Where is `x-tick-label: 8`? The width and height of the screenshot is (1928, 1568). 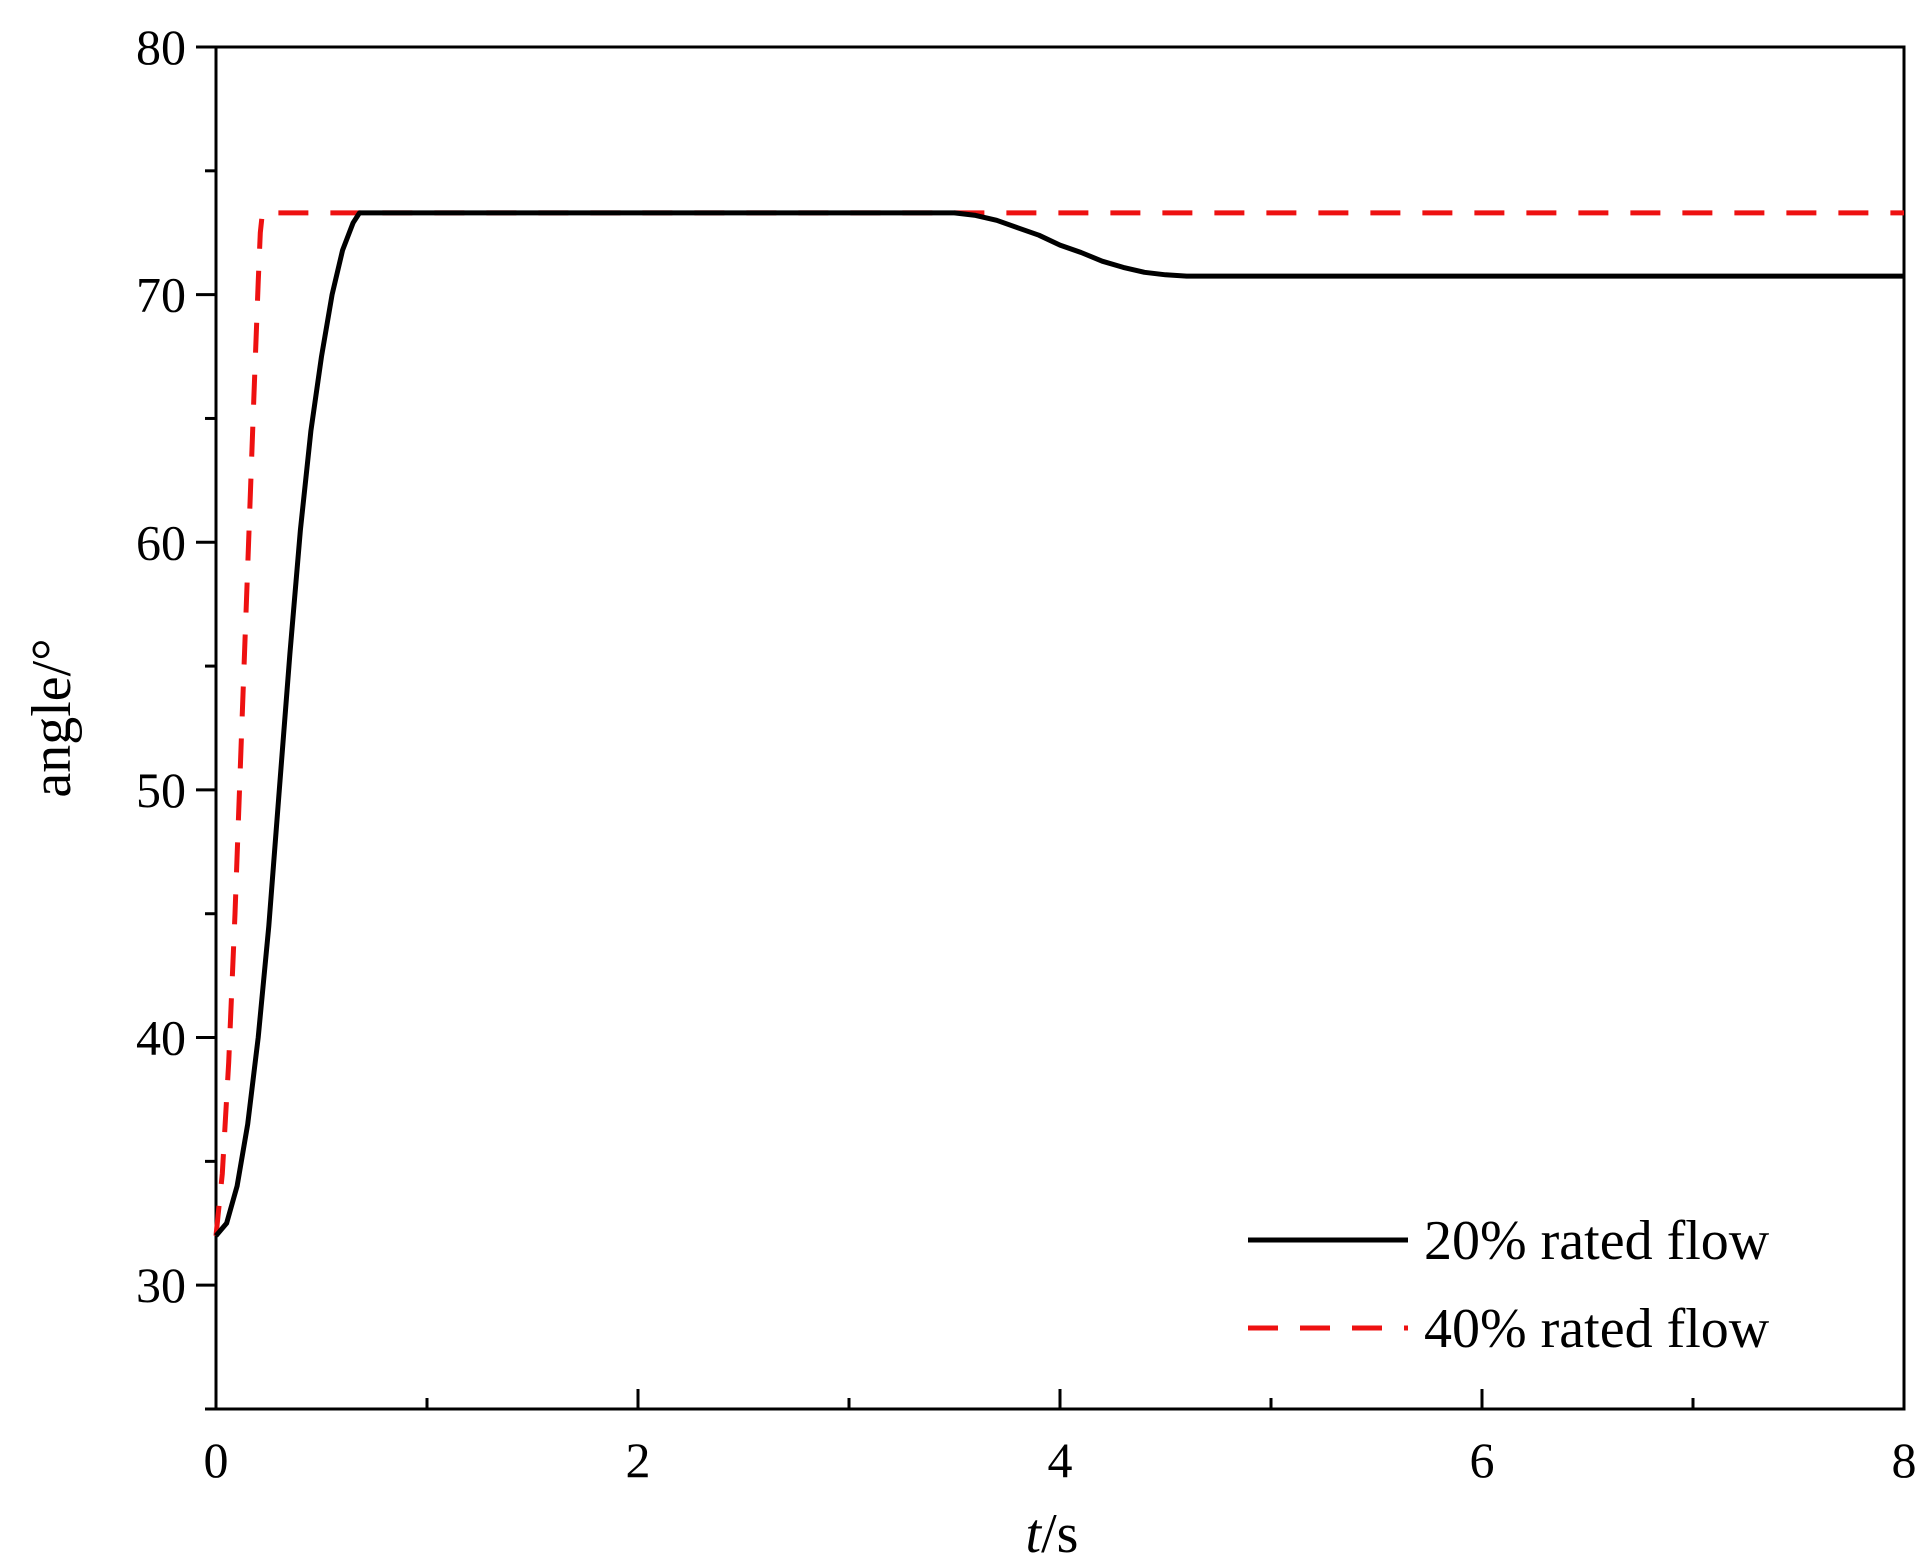 x-tick-label: 8 is located at coordinates (1904, 1460).